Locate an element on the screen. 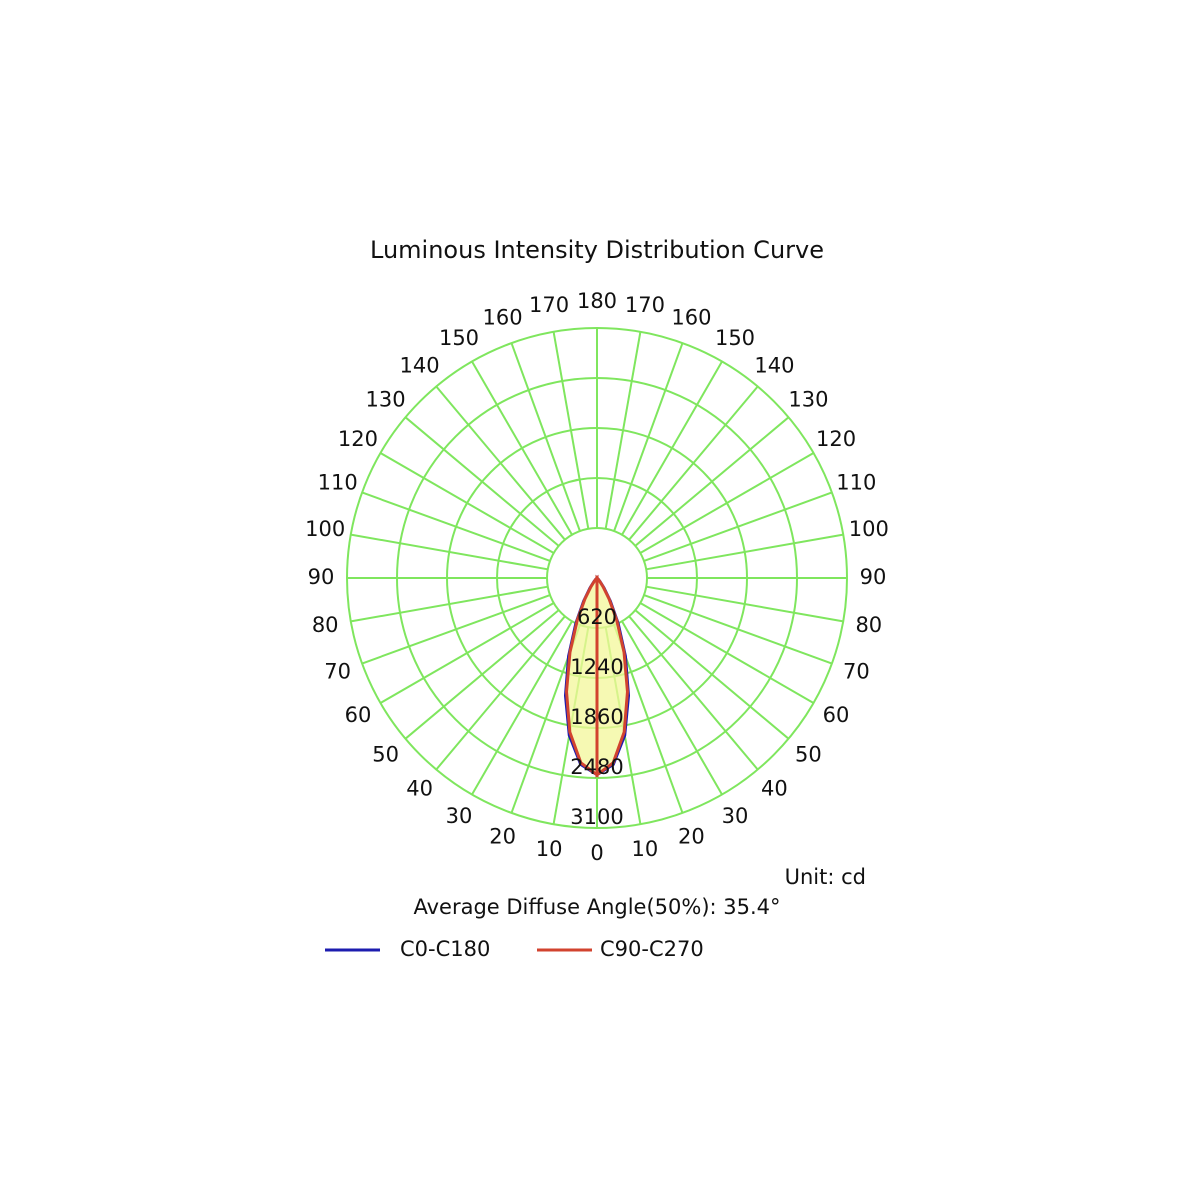  radial-label: 620 is located at coordinates (597, 617).